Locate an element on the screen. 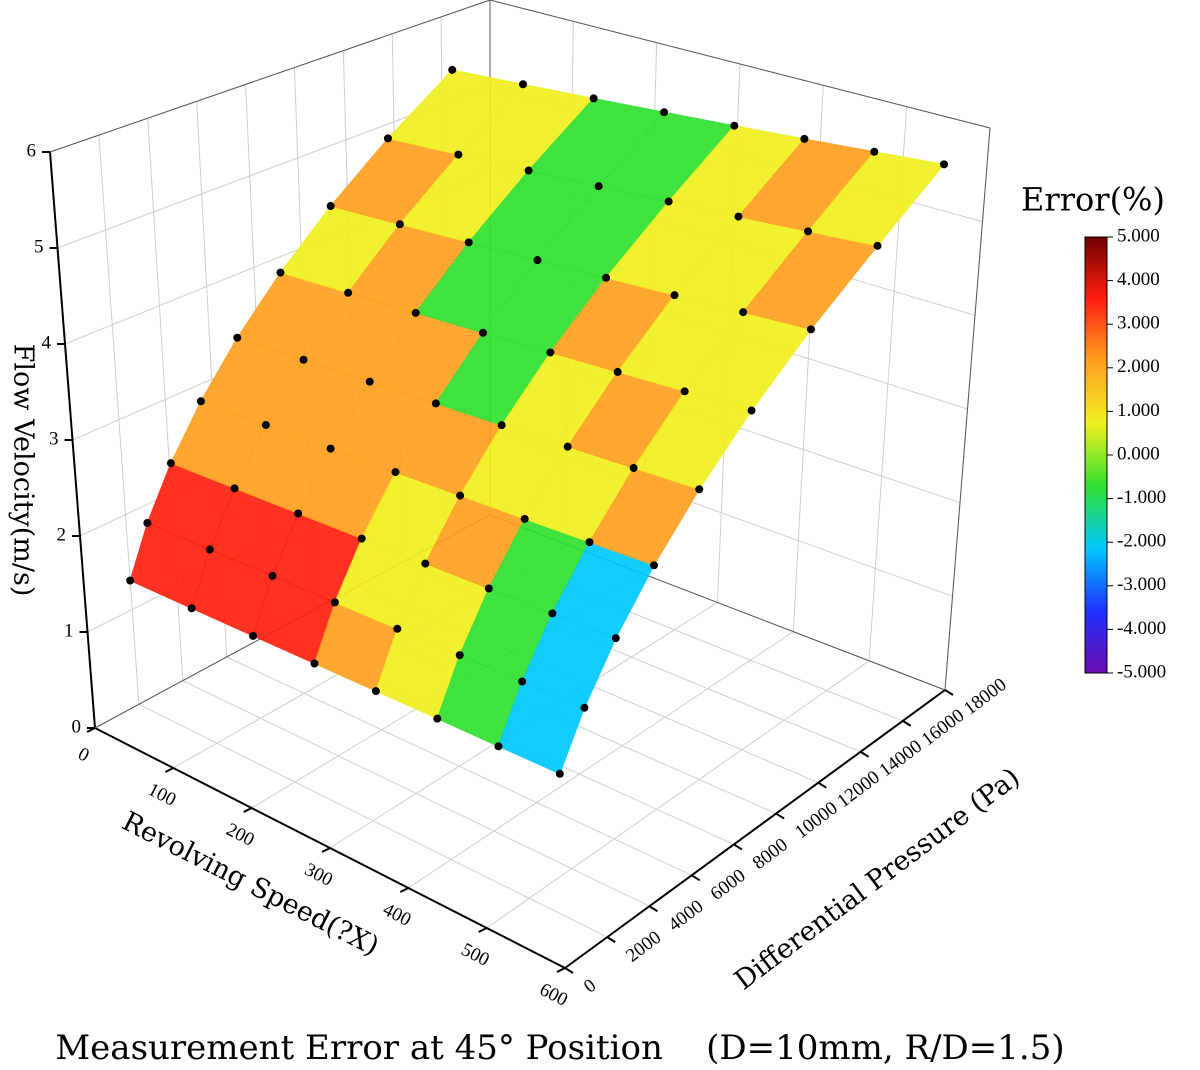 This screenshot has width=1200, height=1070. y-tick-label: 4000 is located at coordinates (685, 916).